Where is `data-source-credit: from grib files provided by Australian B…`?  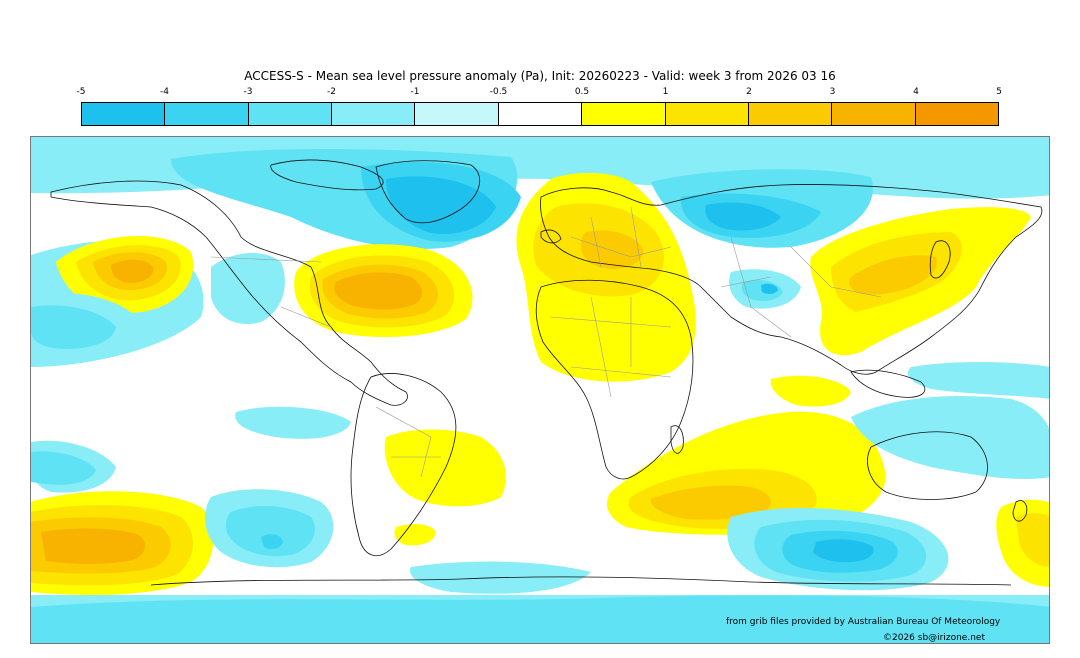
data-source-credit: from grib files provided by Australian B… is located at coordinates (863, 622).